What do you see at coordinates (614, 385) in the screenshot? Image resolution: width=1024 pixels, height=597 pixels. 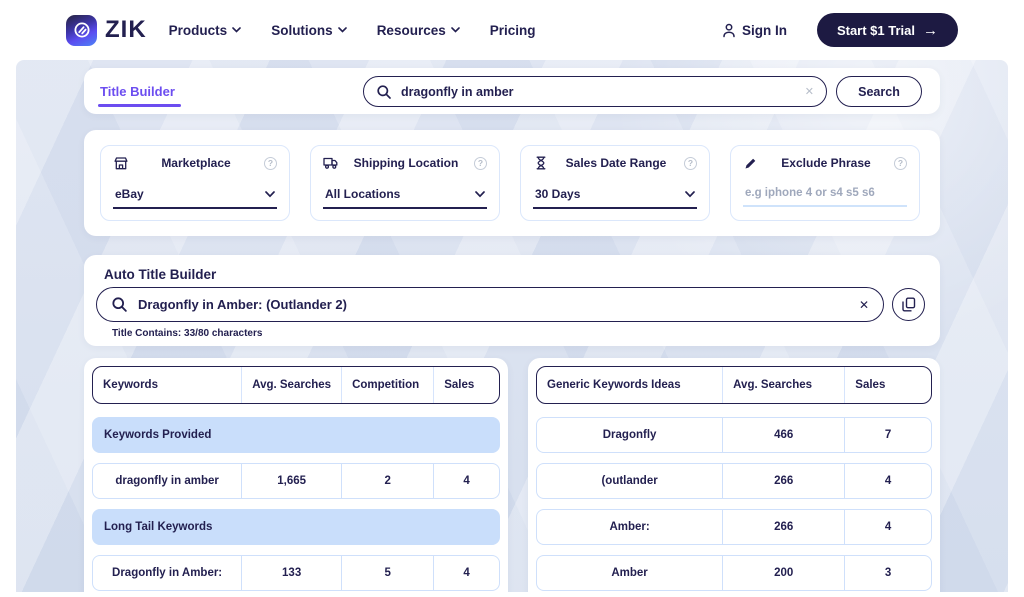 I see `column-header: Generic Keywords Ideas` at bounding box center [614, 385].